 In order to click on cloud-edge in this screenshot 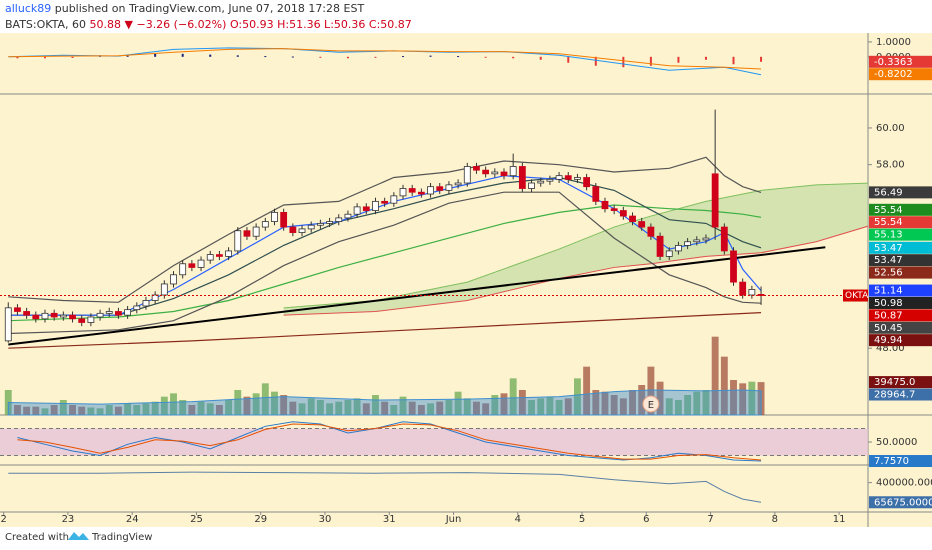, I will do `click(575, 270)`.